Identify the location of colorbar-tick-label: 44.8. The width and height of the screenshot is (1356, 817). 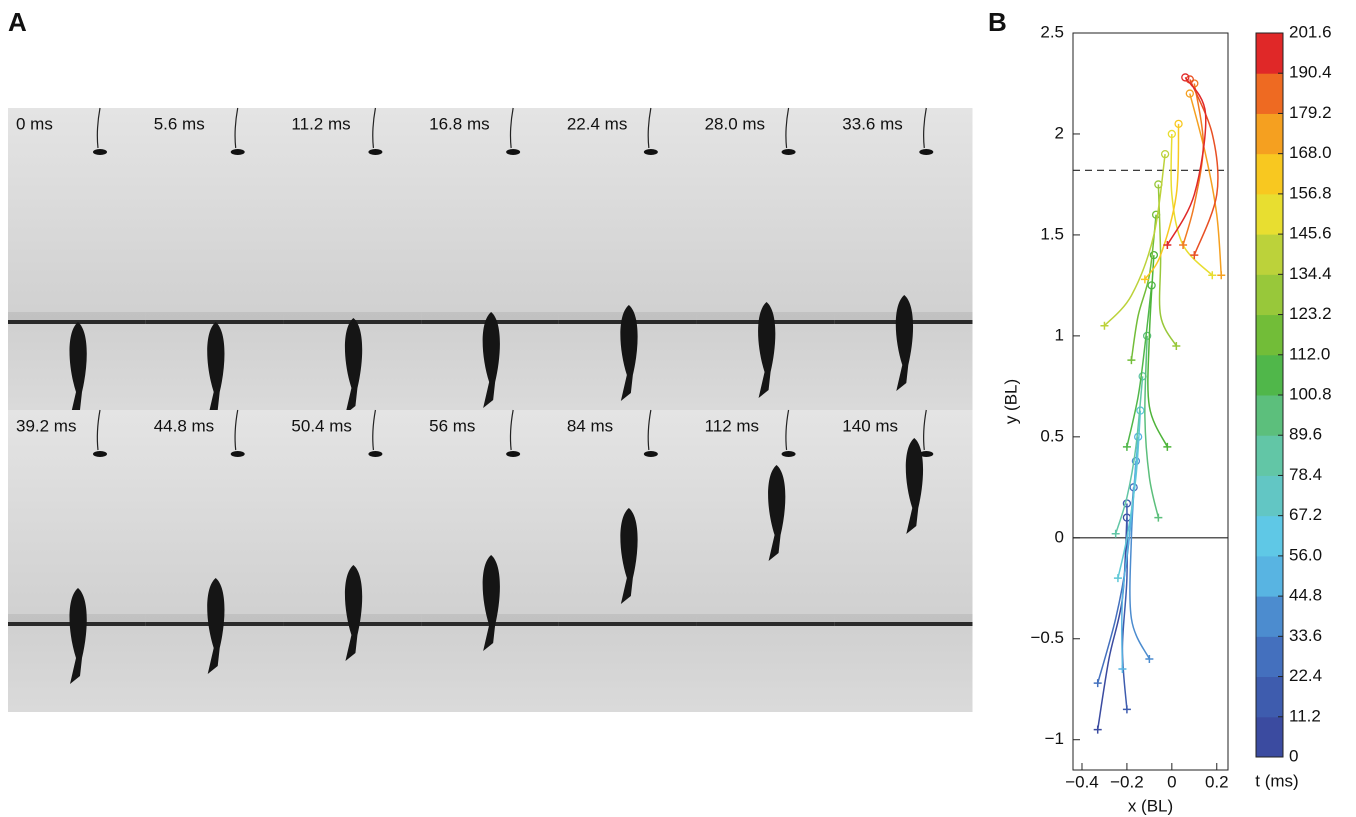
(1305, 595).